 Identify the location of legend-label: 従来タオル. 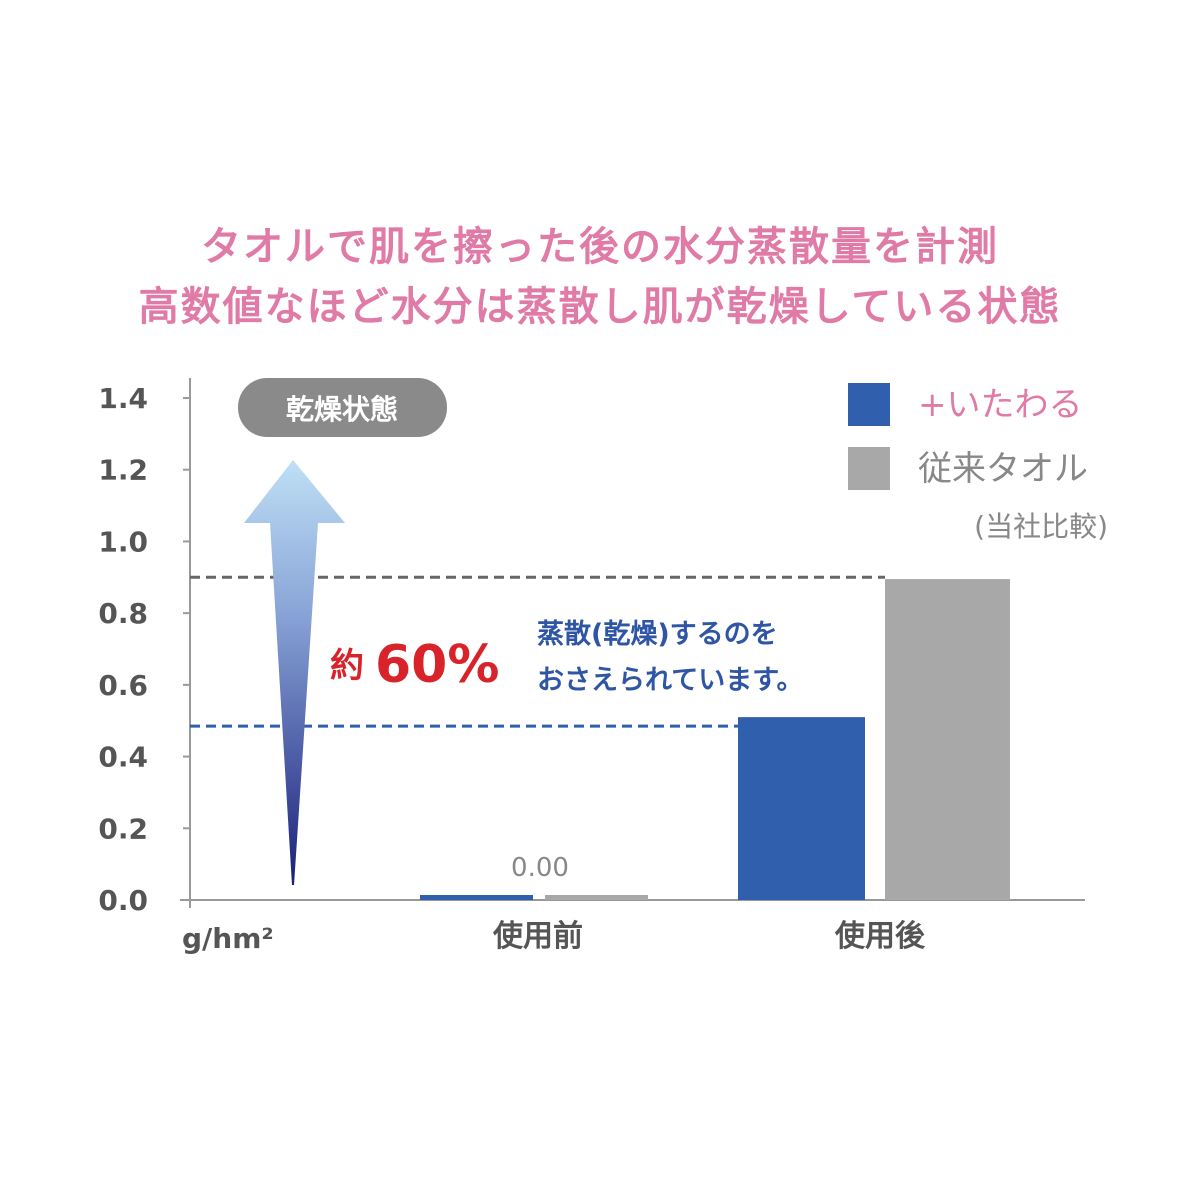
(1003, 469).